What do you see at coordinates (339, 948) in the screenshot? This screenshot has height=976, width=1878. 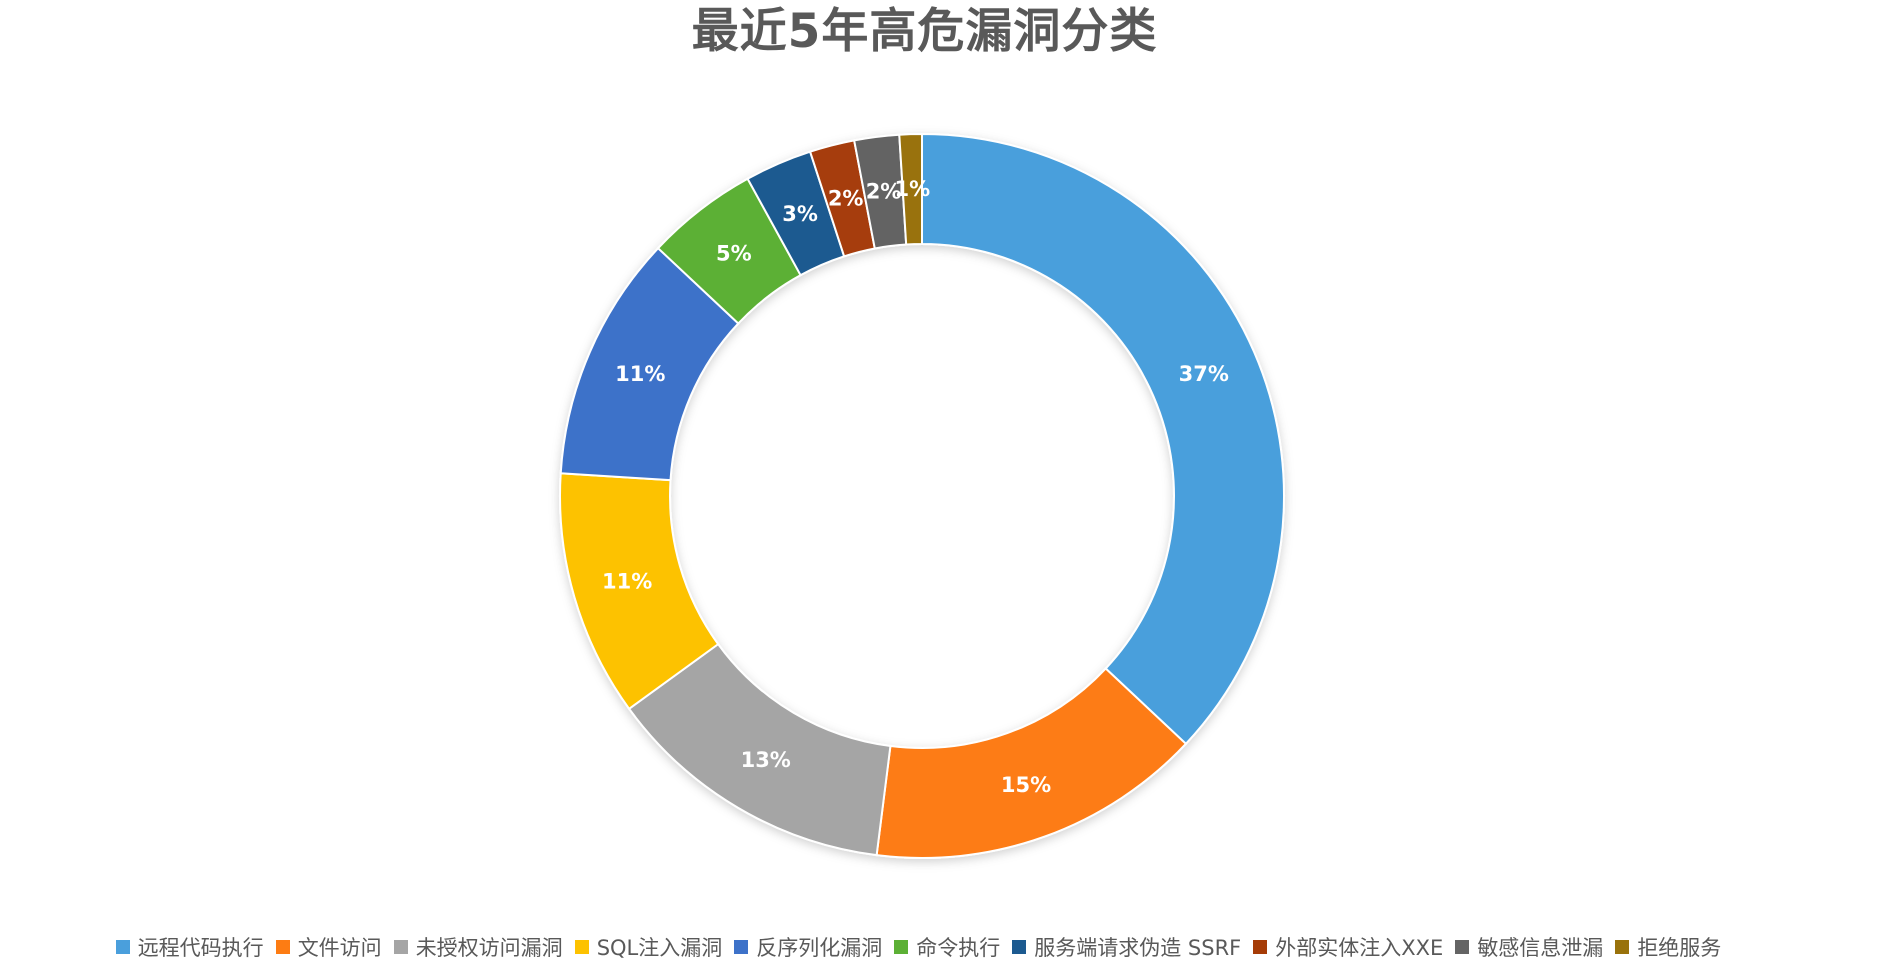 I see `legend-label: 文件访问` at bounding box center [339, 948].